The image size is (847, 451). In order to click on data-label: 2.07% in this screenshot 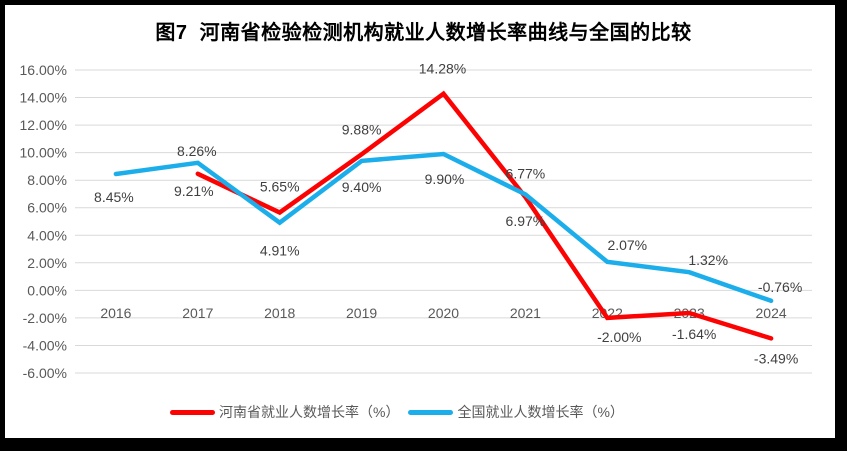, I will do `click(627, 245)`.